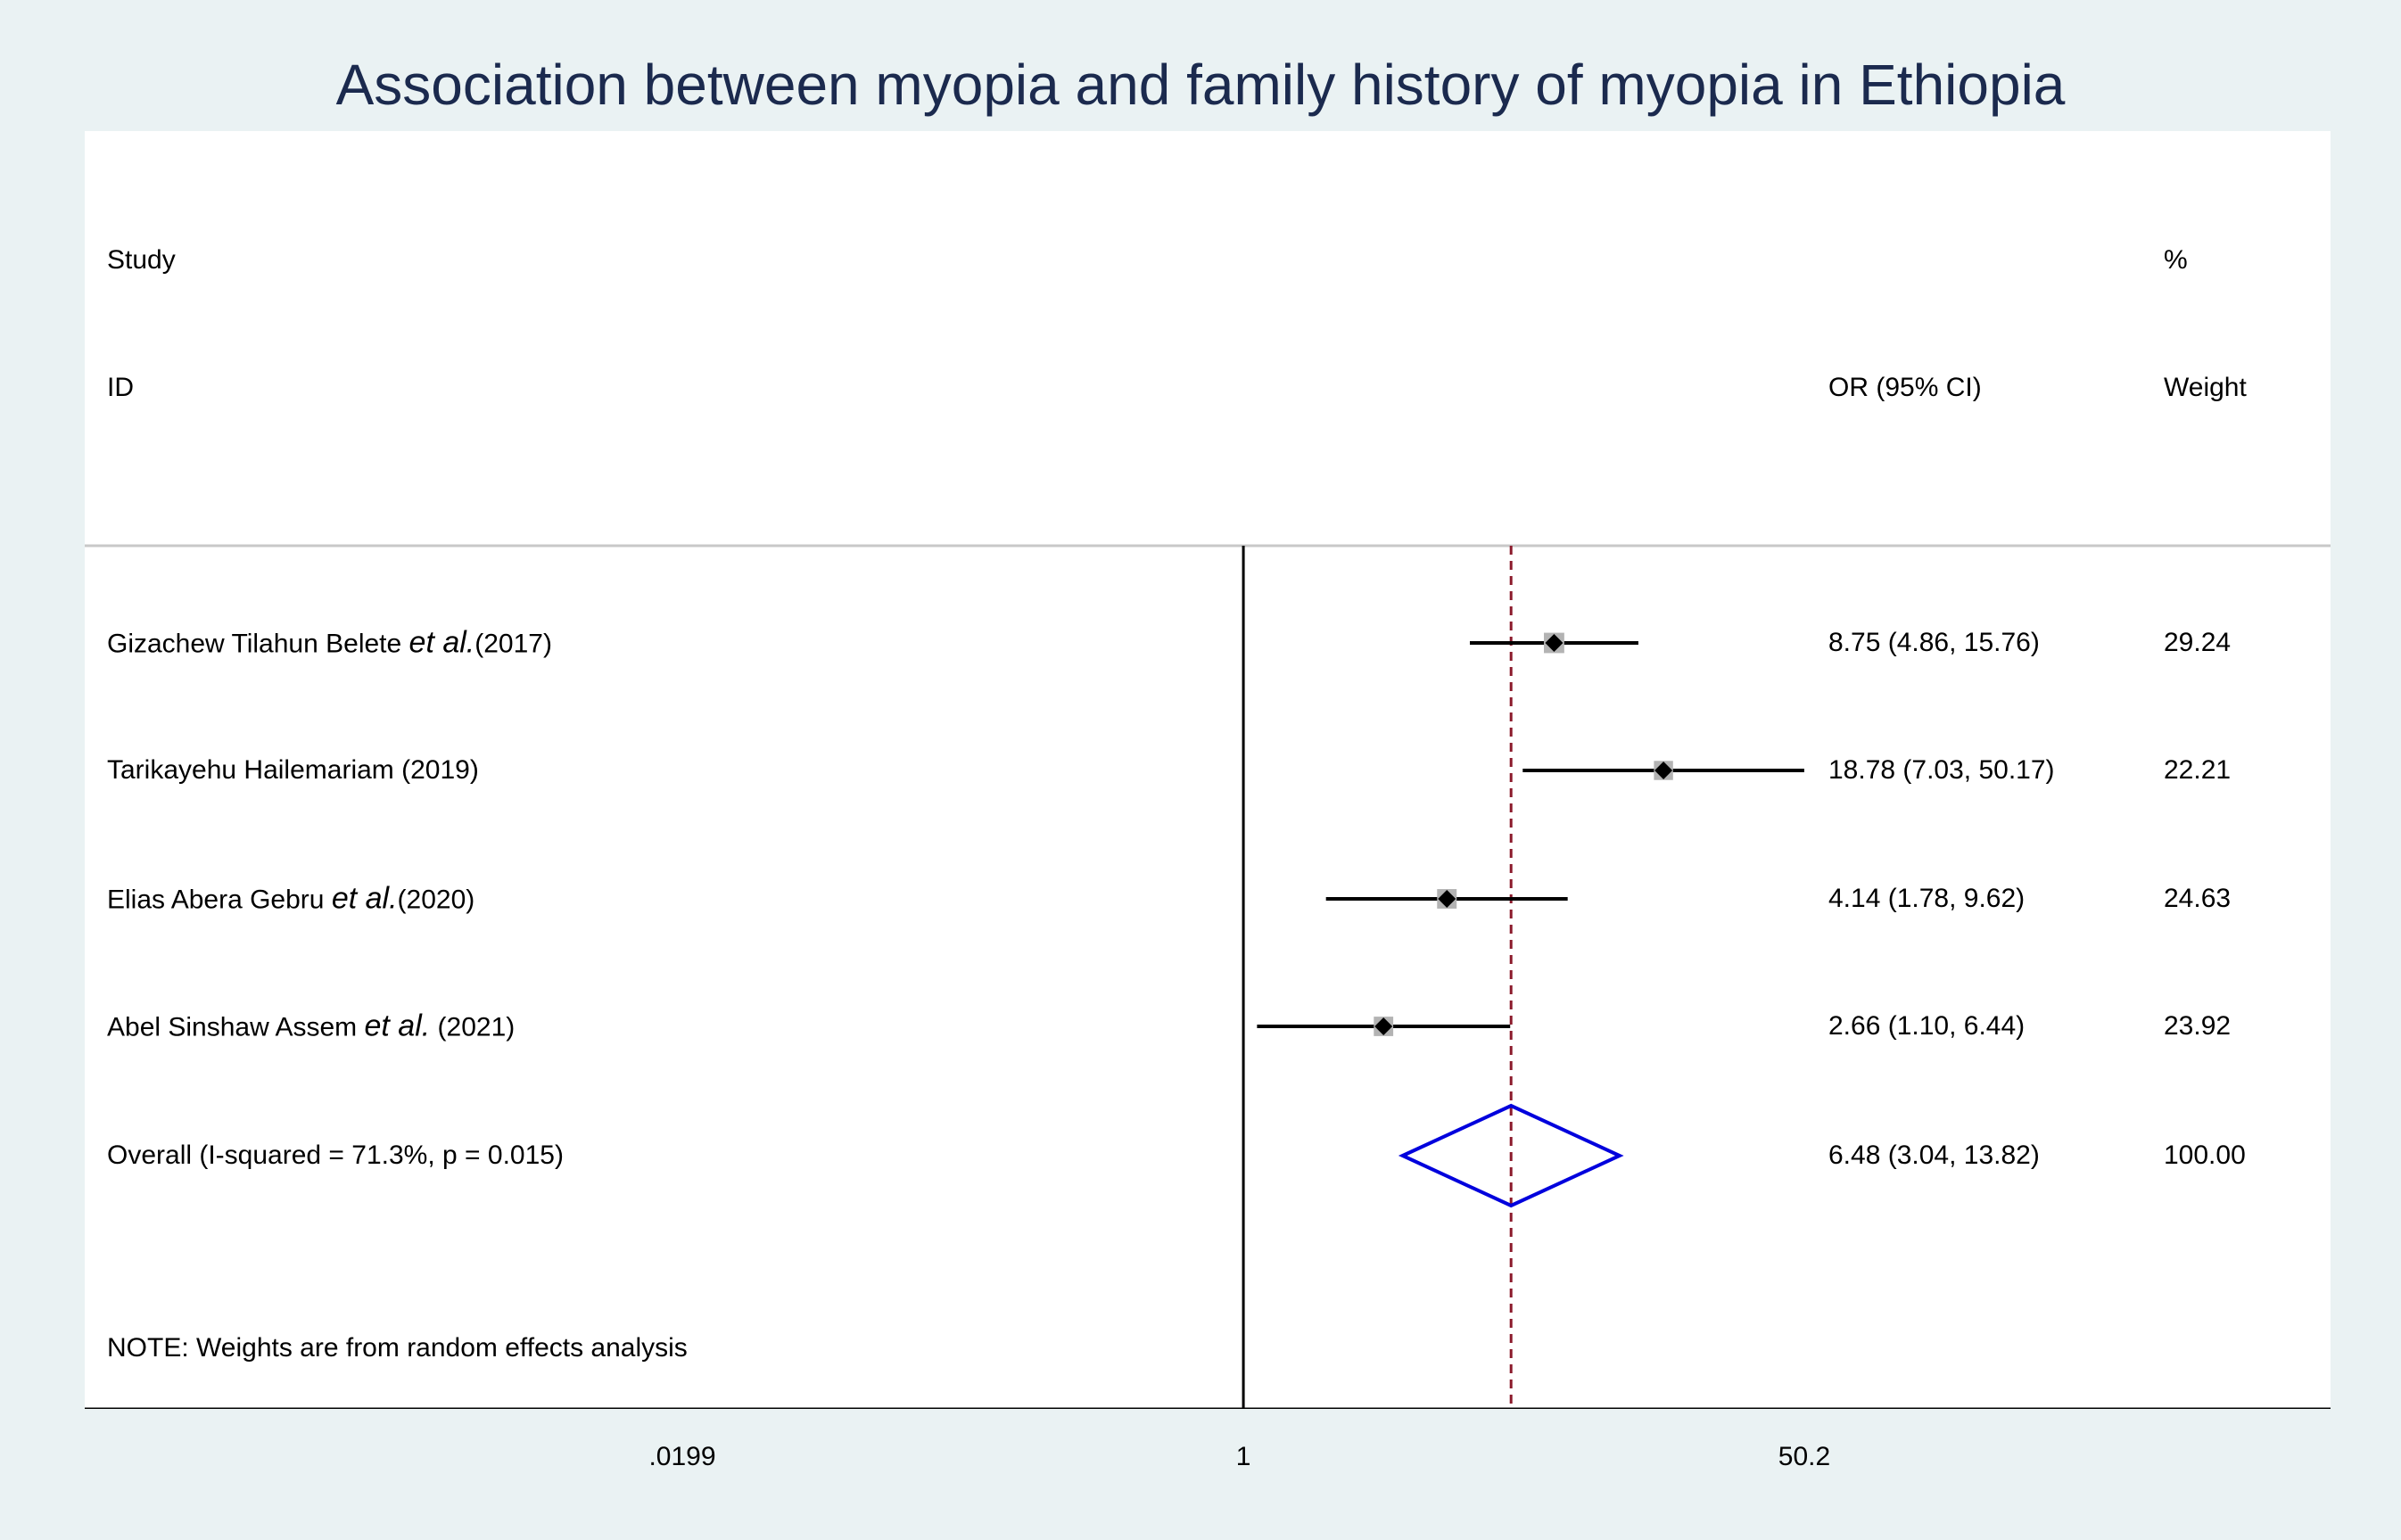  I want to click on study-year: (2020), so click(436, 900).